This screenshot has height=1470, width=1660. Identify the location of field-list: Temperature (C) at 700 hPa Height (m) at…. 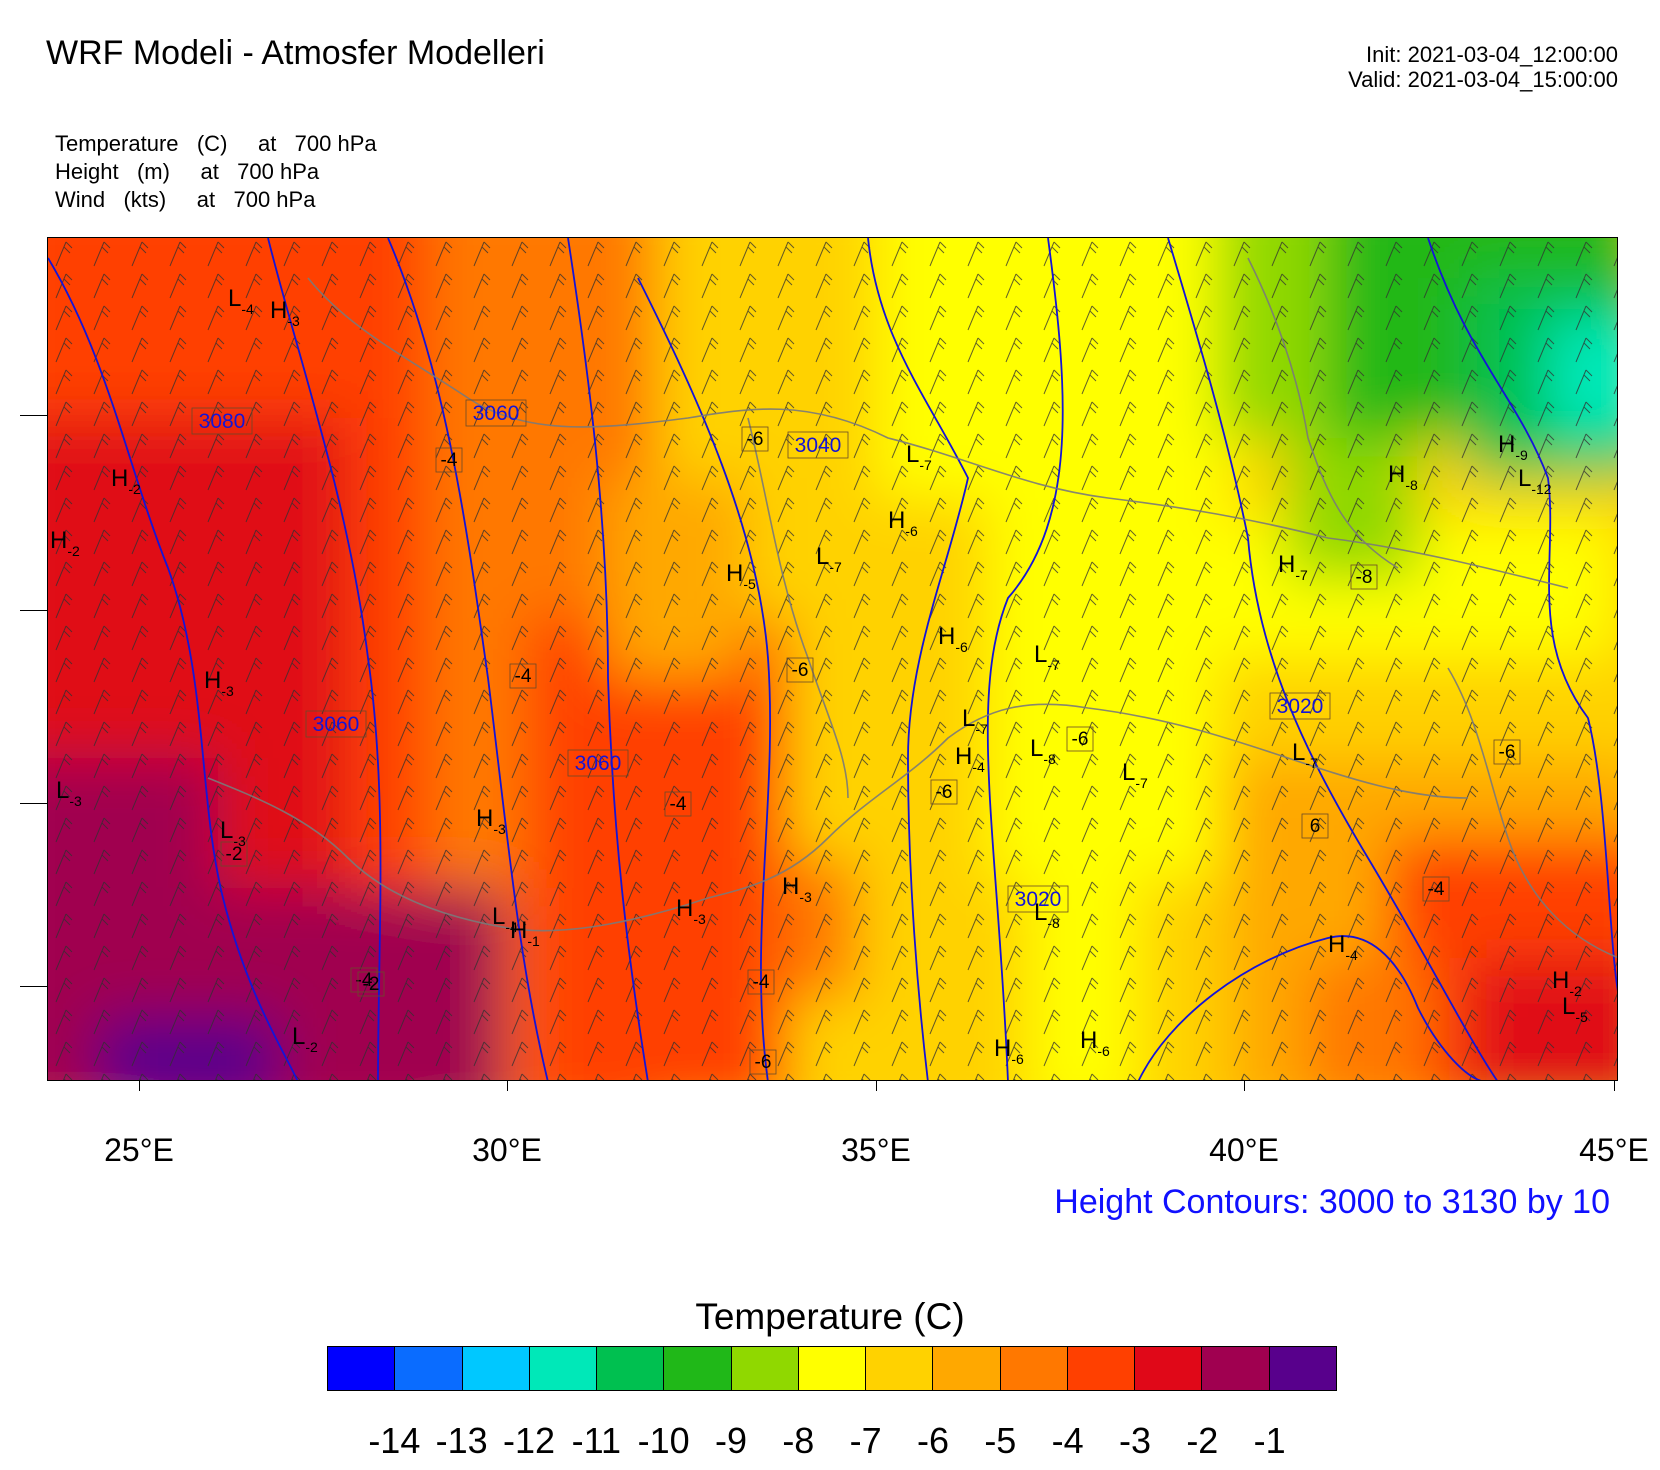
(216, 172).